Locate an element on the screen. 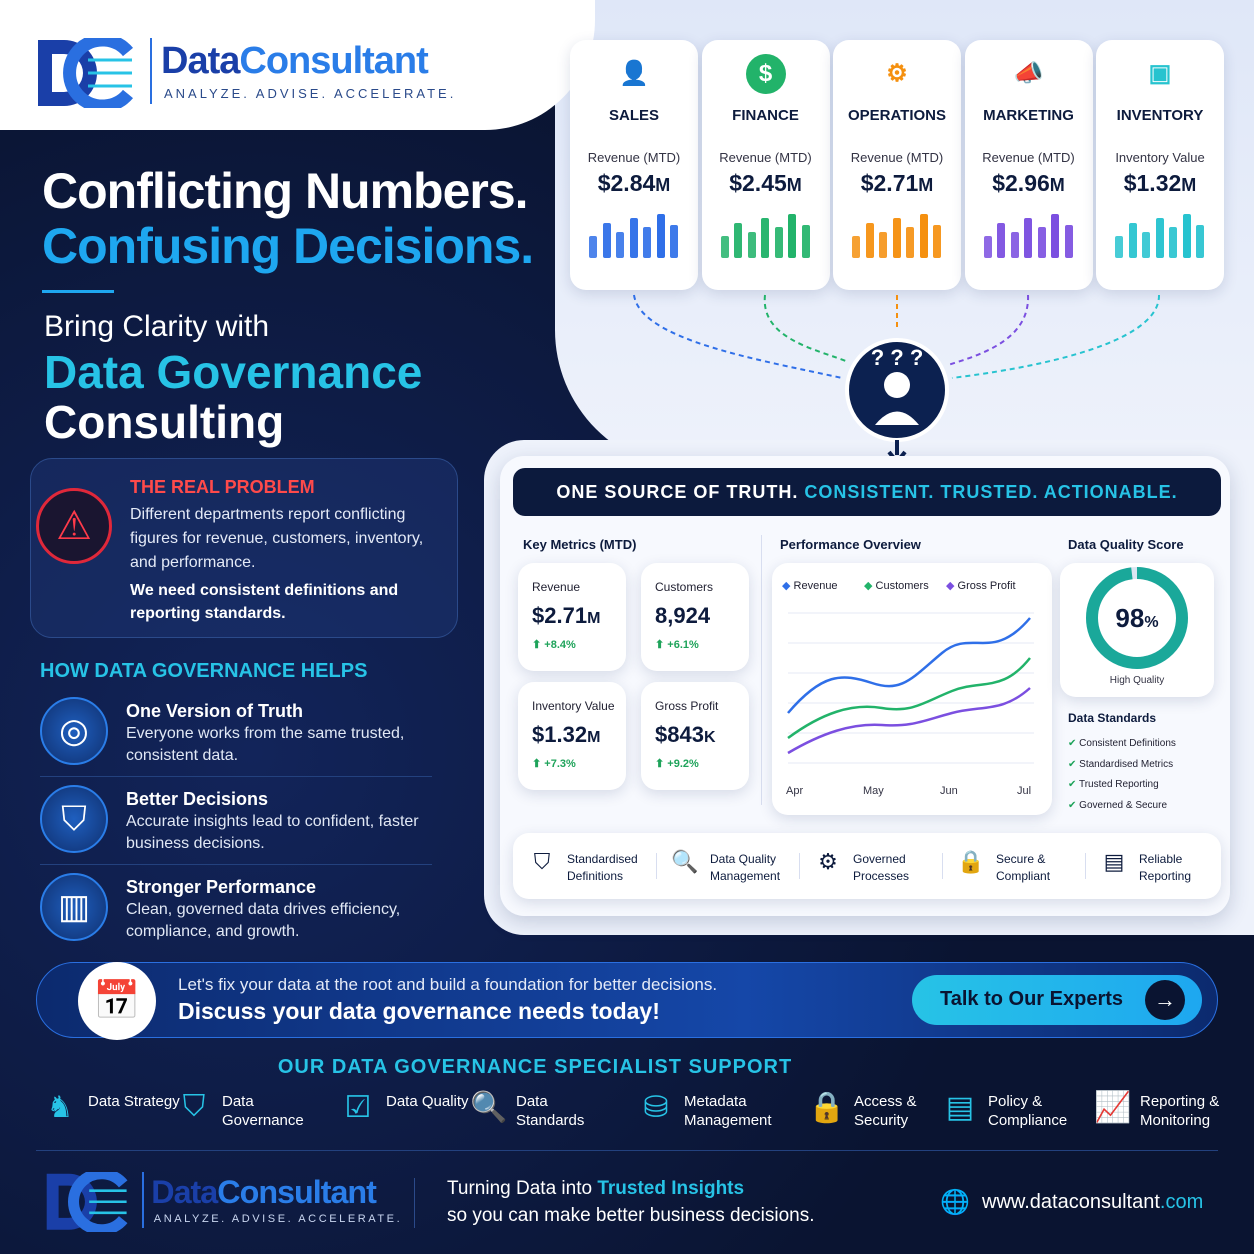 This screenshot has height=1254, width=1254. support-icon: ⛁ is located at coordinates (656, 1107).